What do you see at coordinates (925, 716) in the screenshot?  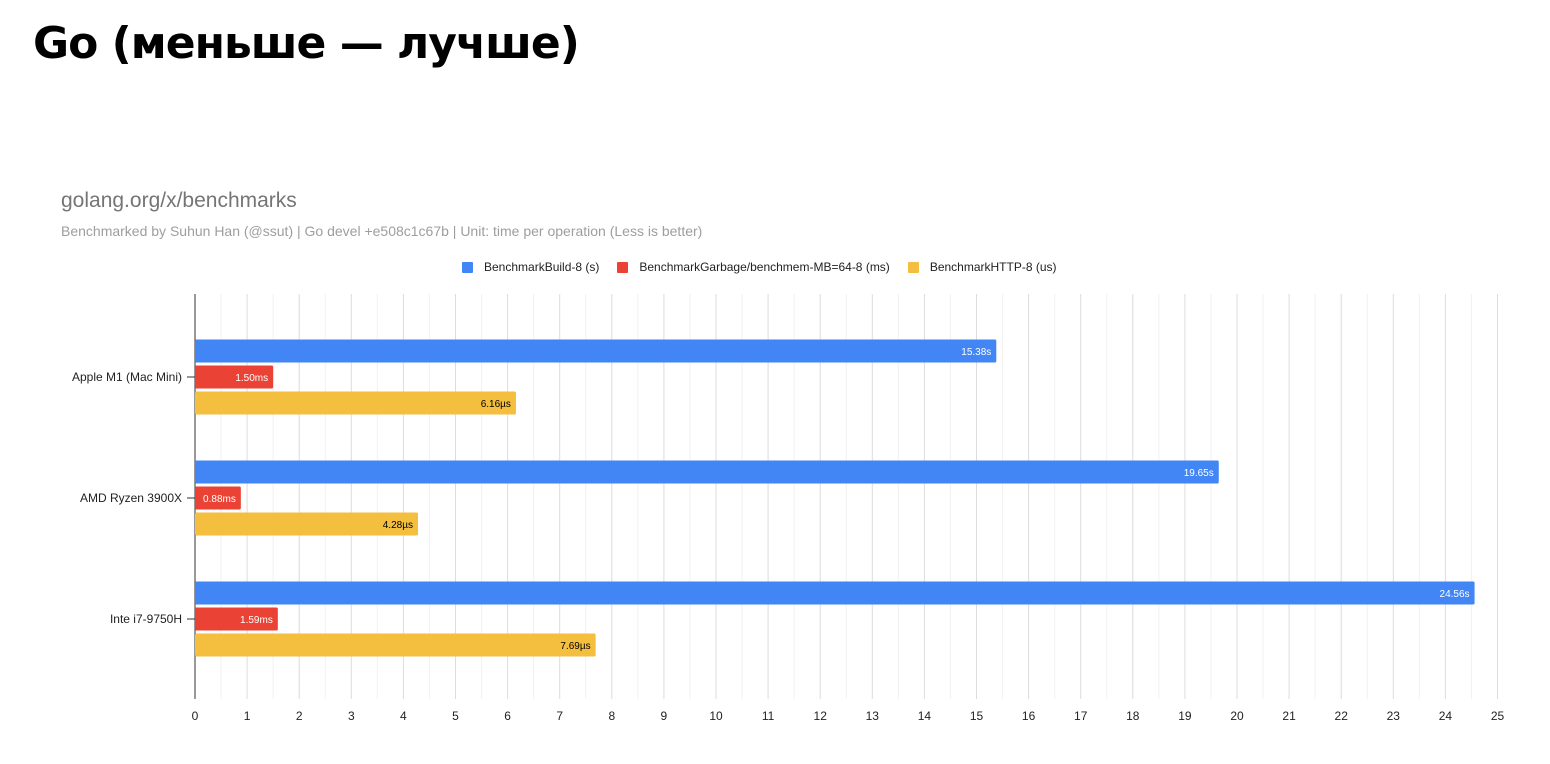 I see `x-tick-label: 14` at bounding box center [925, 716].